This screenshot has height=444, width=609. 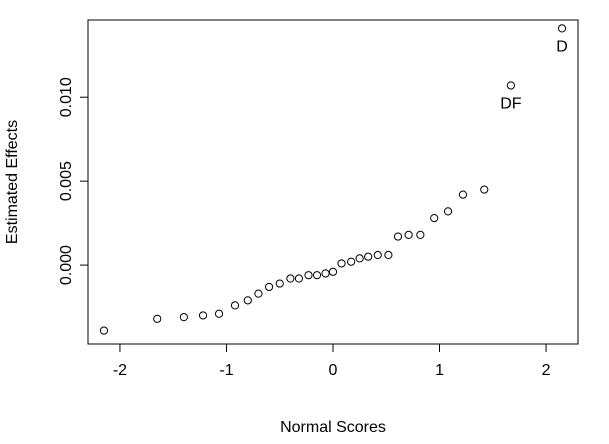 I want to click on y-axis: 0.000 0.005 0.010, so click(x=73, y=181).